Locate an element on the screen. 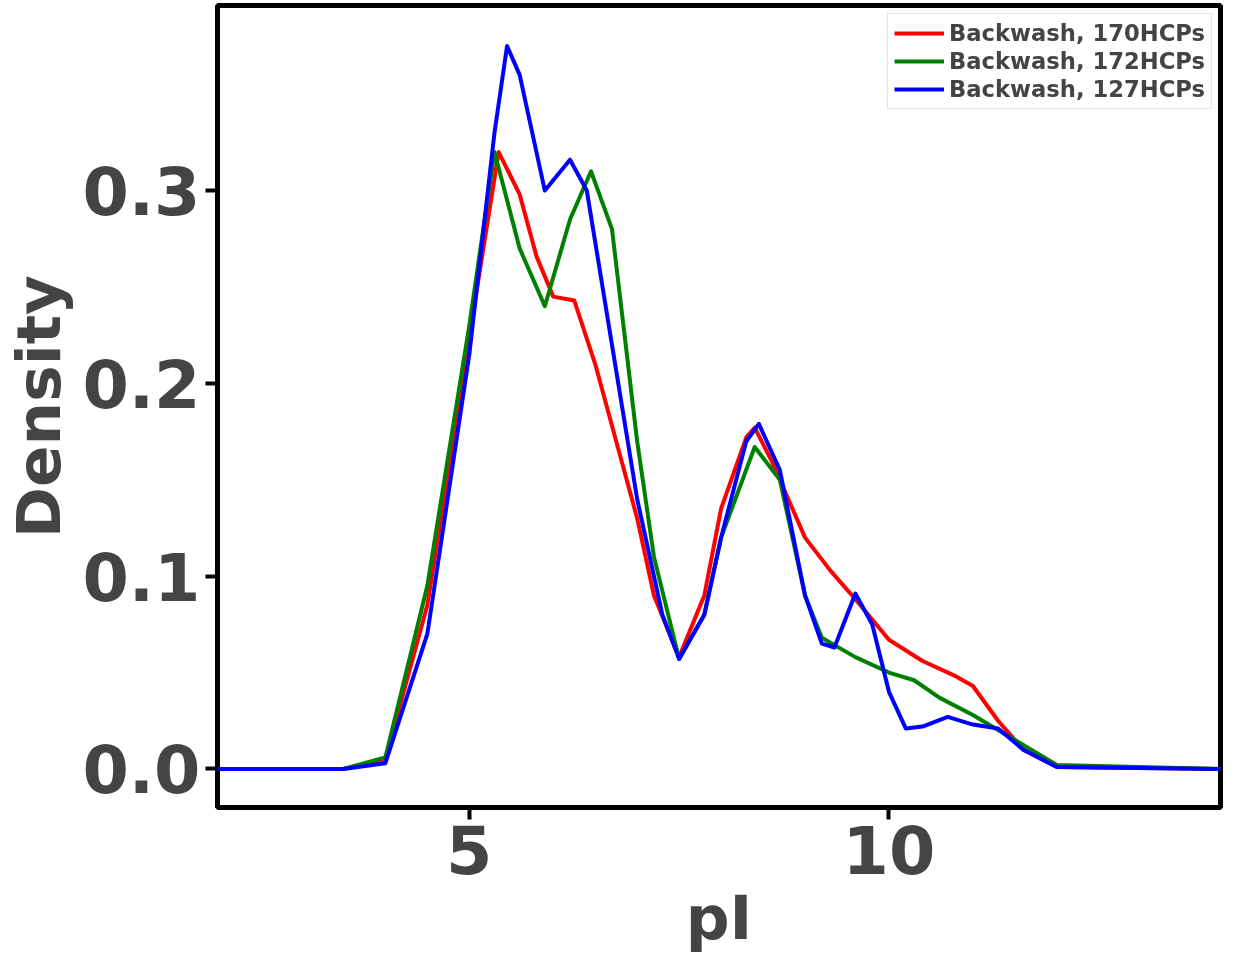 This screenshot has width=1233, height=961. y-axis-title: Density is located at coordinates (39, 406).